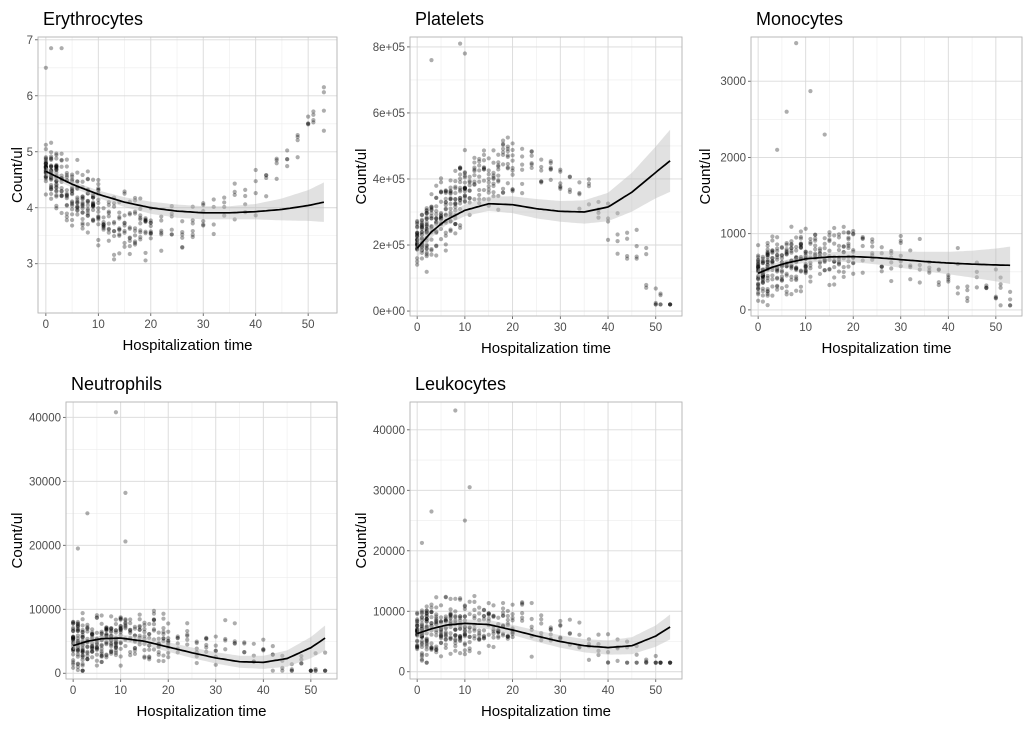 The height and width of the screenshot is (730, 1033). I want to click on y-tick-label: 30000, so click(389, 491).